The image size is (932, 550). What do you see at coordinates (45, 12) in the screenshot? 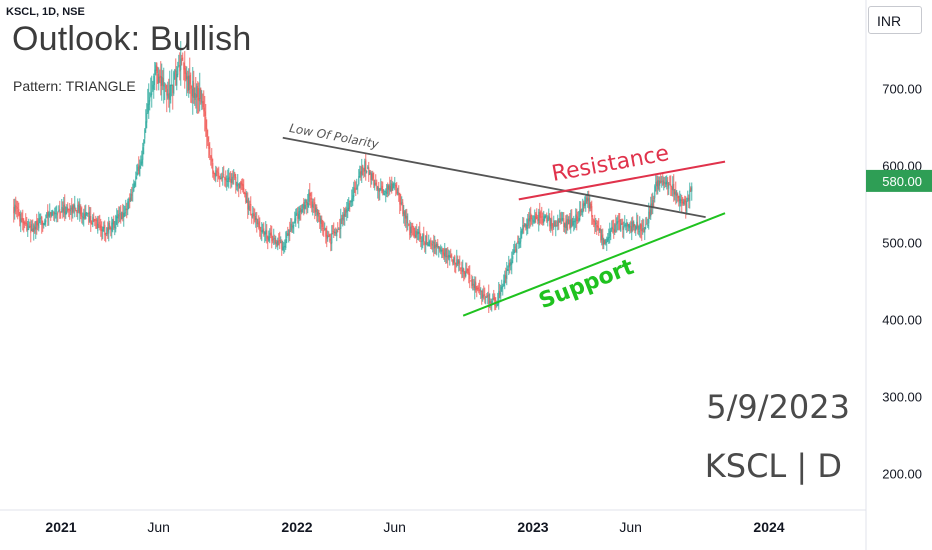
I see `symbol-info: KSCL, 1D, NSE` at bounding box center [45, 12].